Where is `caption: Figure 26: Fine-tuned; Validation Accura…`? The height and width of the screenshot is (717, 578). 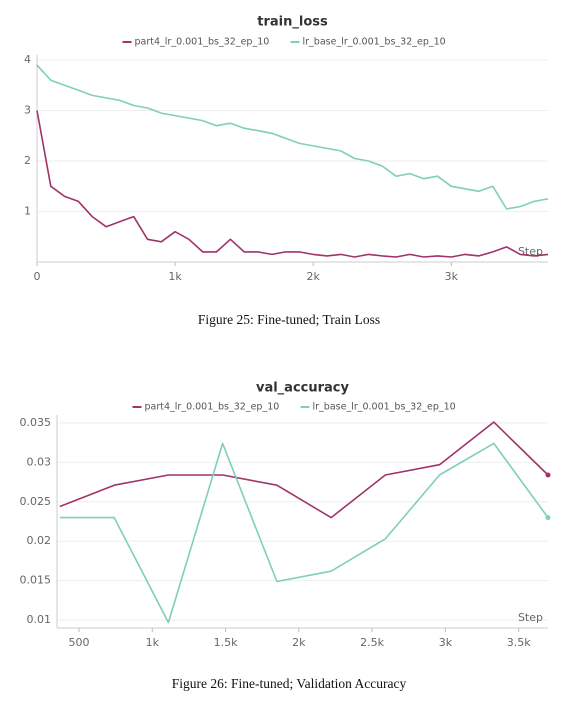
caption: Figure 26: Fine-tuned; Validation Accura… is located at coordinates (289, 683).